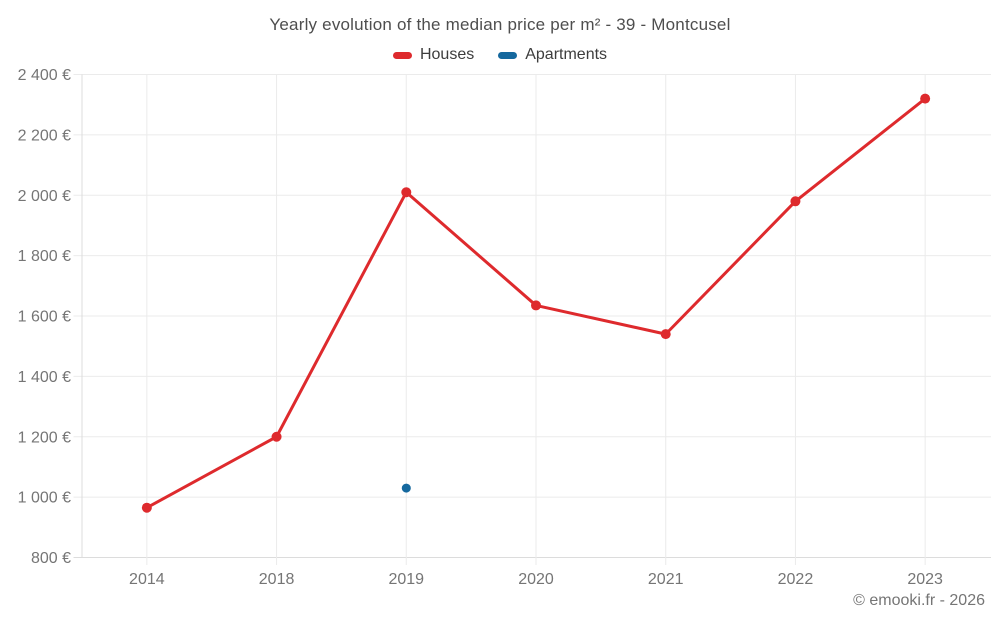 The height and width of the screenshot is (625, 1000). I want to click on y-axis-label: 1 400 €, so click(44, 377).